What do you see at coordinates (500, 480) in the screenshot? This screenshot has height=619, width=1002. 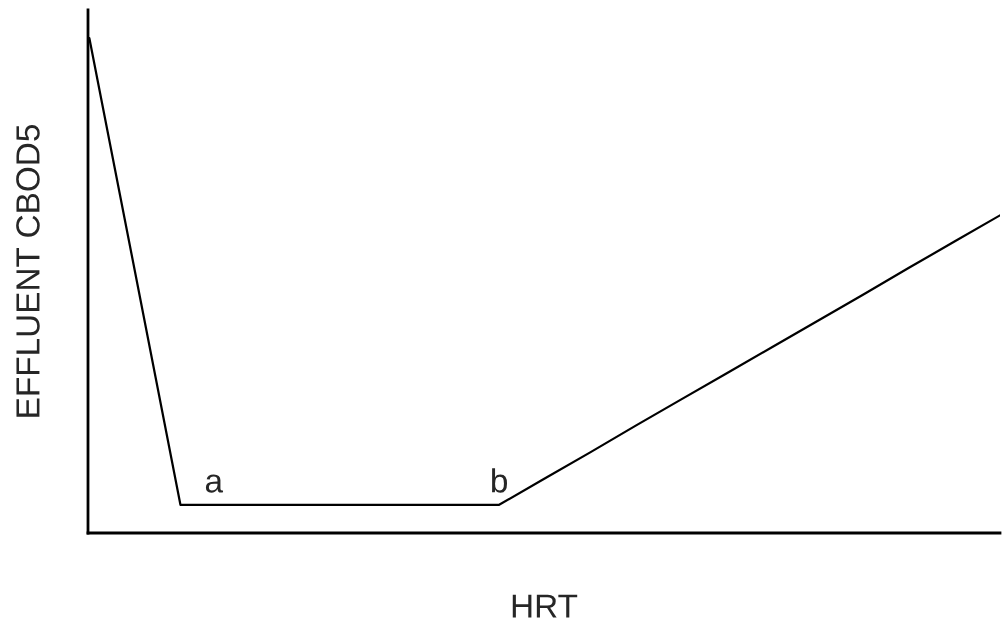 I see `annotation: b` at bounding box center [500, 480].